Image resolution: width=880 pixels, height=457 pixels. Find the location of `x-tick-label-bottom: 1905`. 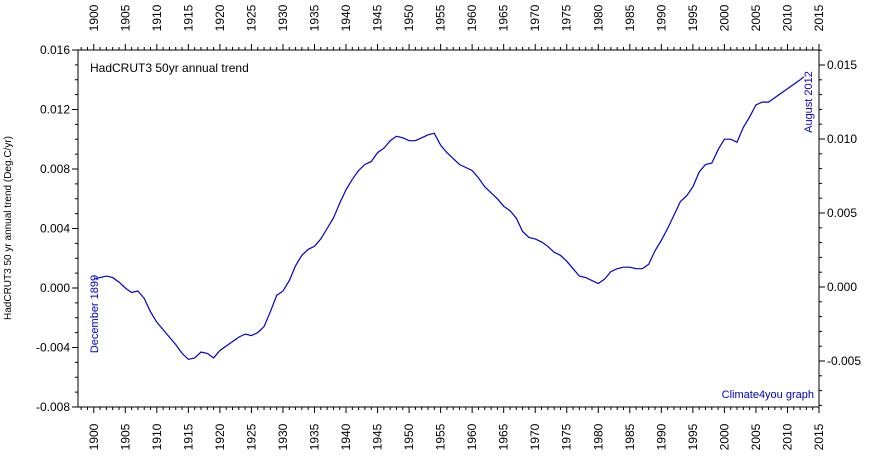

x-tick-label-bottom: 1905 is located at coordinates (125, 436).